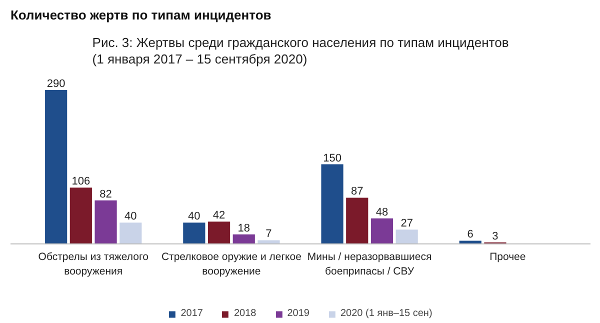 Image resolution: width=600 pixels, height=323 pixels. I want to click on legend-label: 2018, so click(245, 313).